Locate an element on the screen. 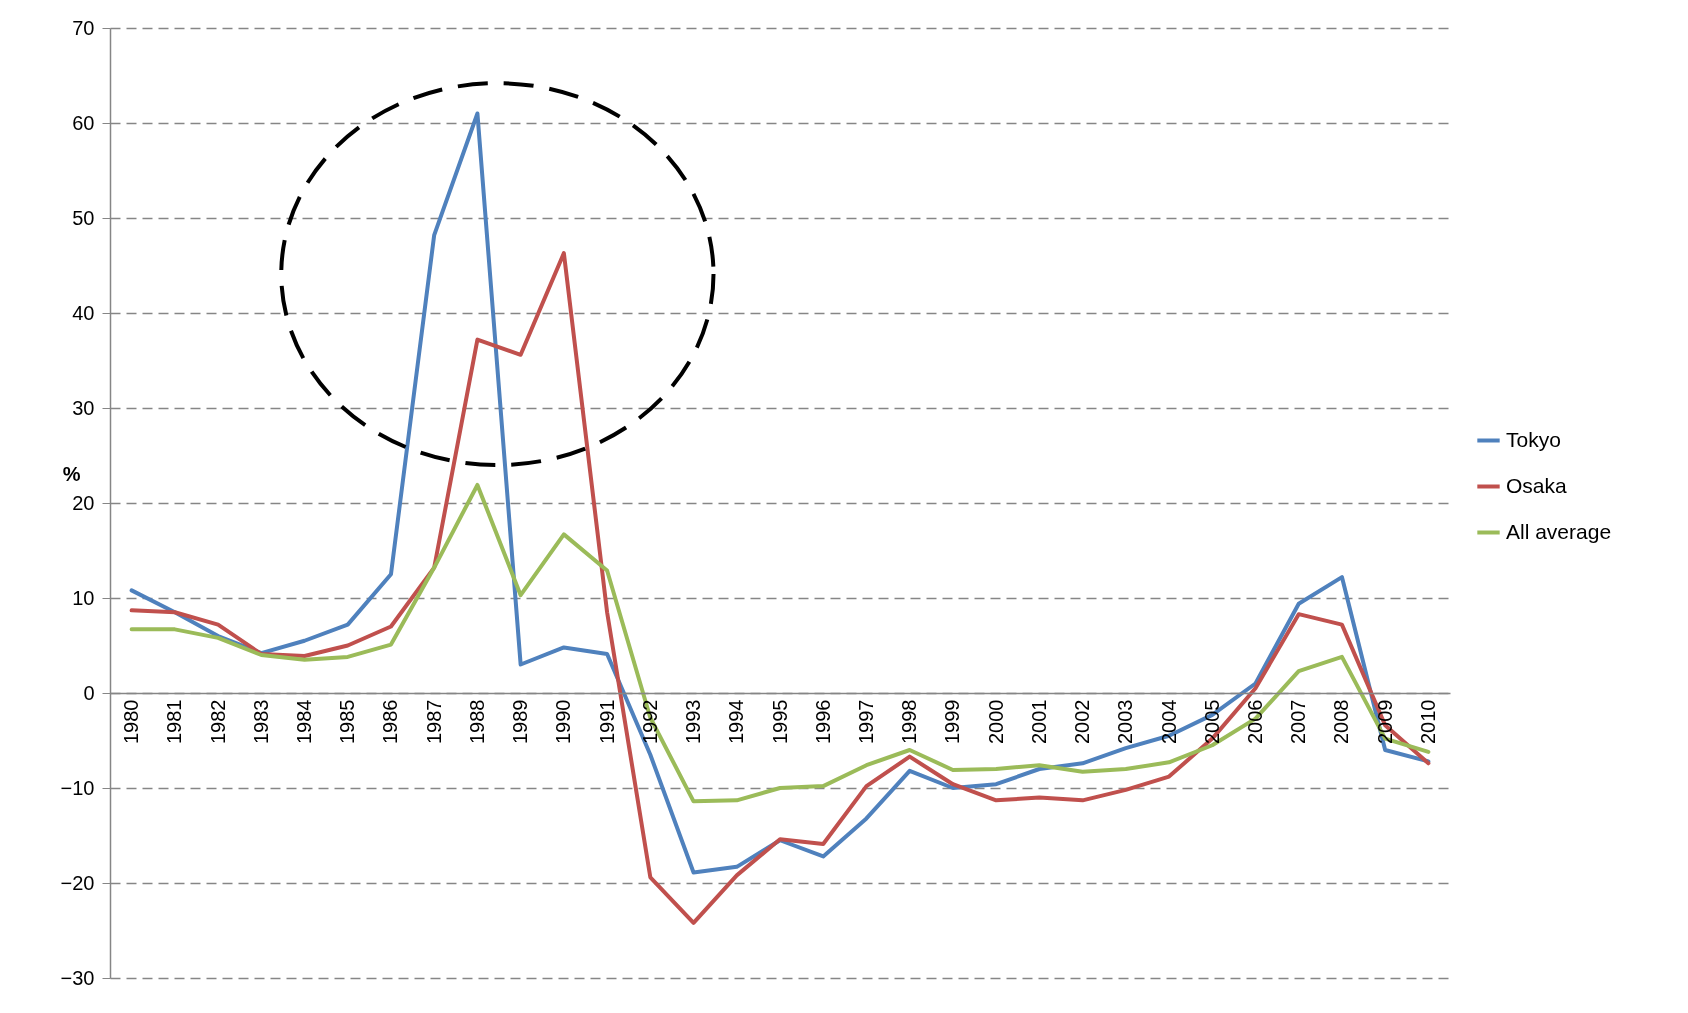 This screenshot has height=1013, width=1688. y-tick-label: 30 is located at coordinates (83, 407).